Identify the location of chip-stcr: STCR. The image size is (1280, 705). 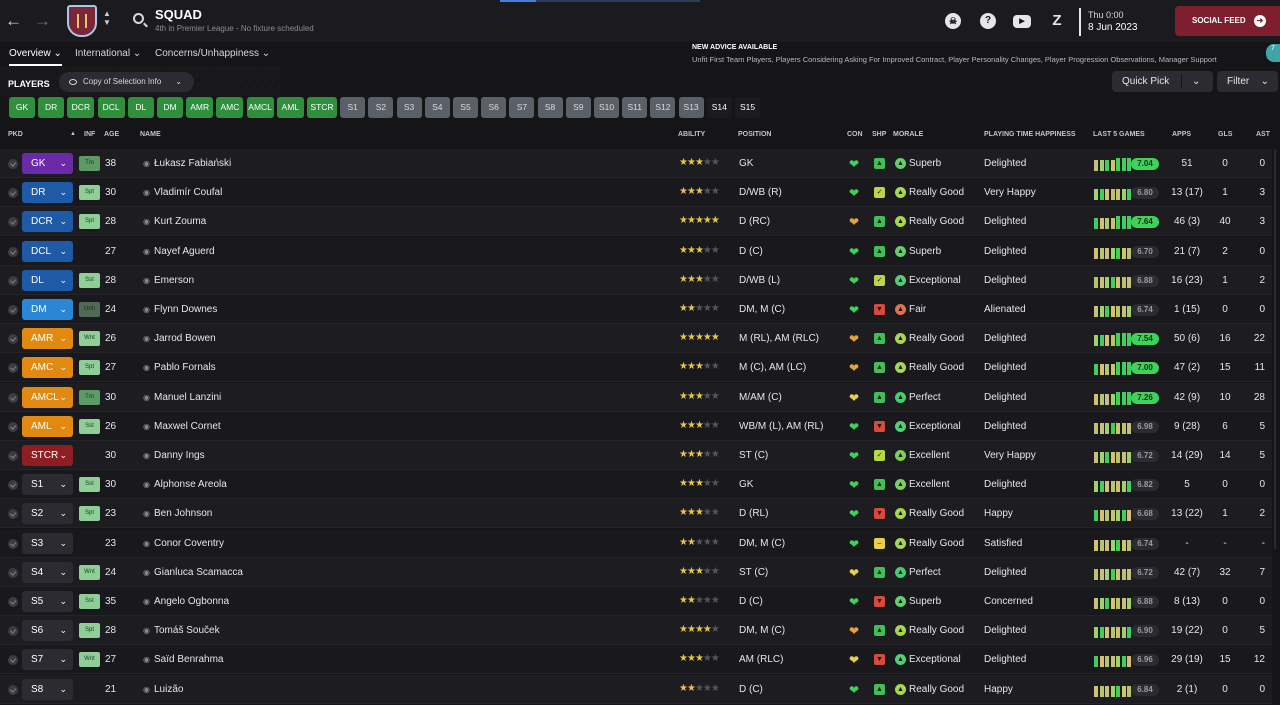
(322, 107).